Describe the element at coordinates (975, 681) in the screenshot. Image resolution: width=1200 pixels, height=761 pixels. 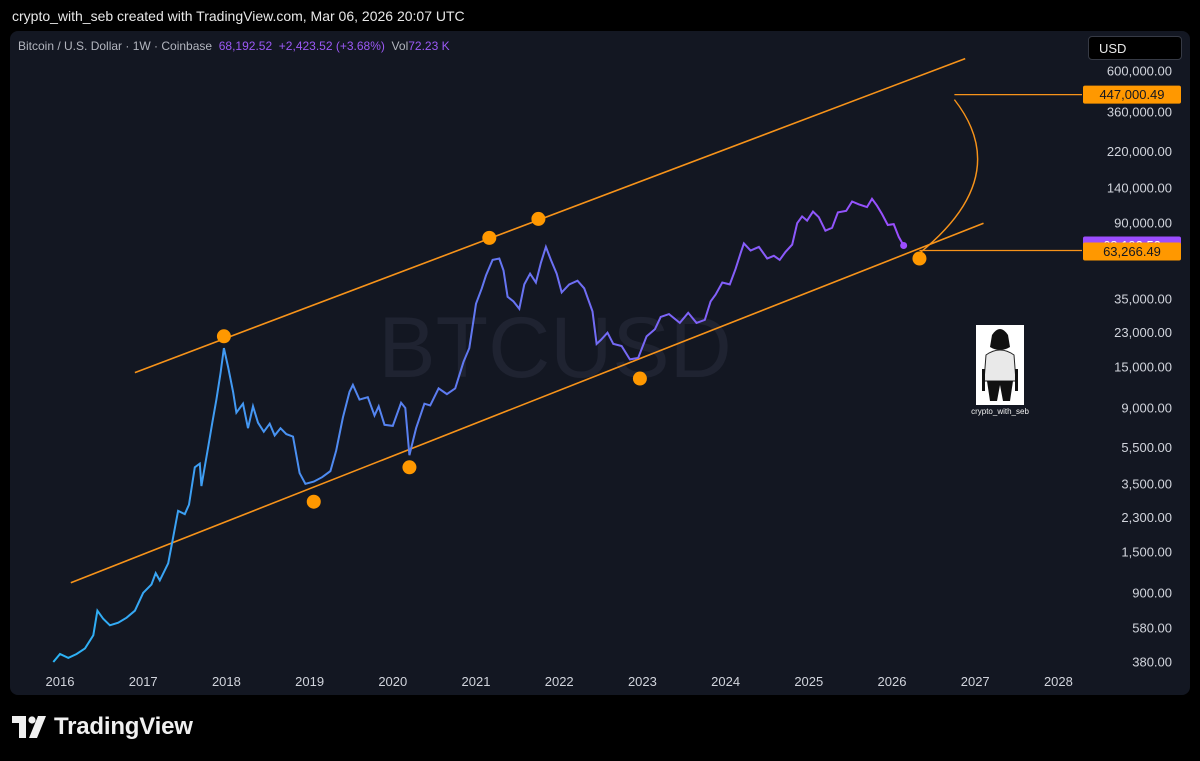
I see `x-axis-tick-label: 2027` at that location.